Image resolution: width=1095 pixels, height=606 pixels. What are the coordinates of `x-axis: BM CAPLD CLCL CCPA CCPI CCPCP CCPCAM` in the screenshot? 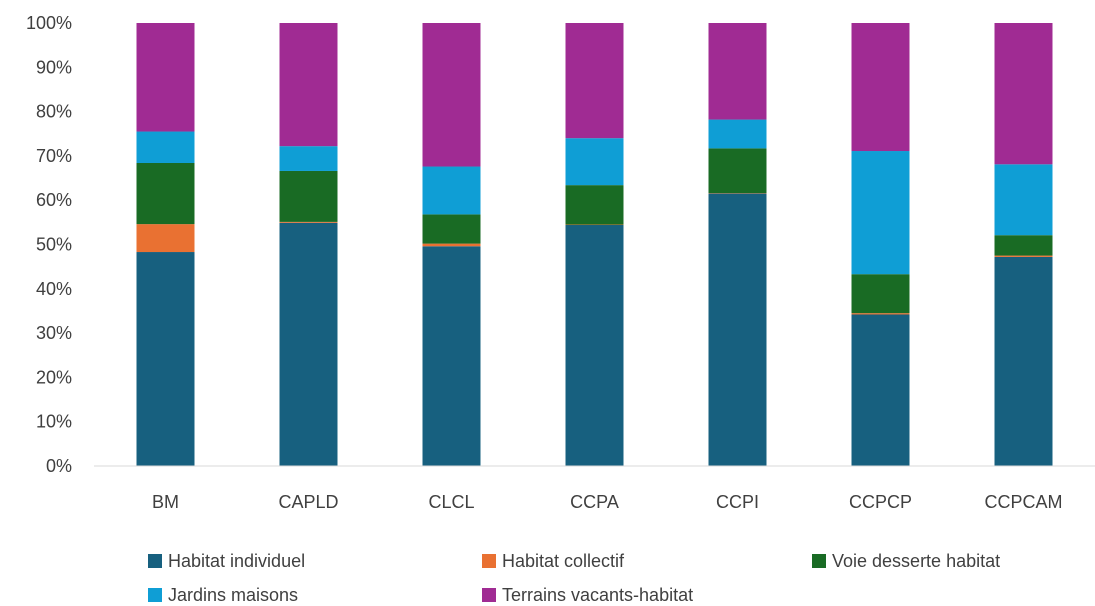 It's located at (607, 502).